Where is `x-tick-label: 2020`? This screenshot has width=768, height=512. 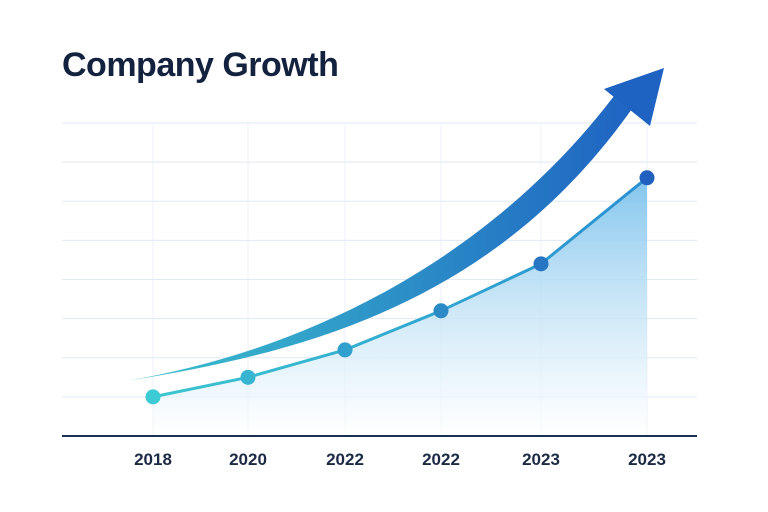
x-tick-label: 2020 is located at coordinates (248, 459).